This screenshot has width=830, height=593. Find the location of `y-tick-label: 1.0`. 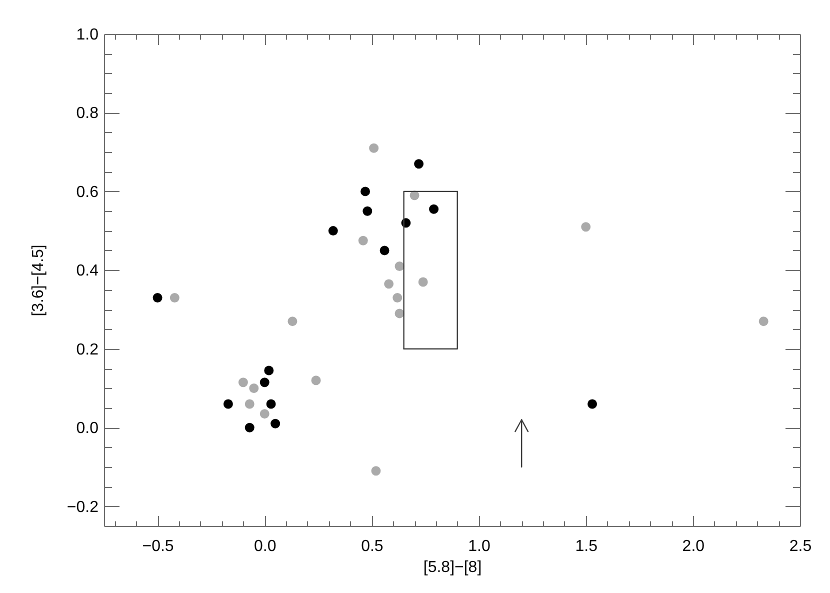

y-tick-label: 1.0 is located at coordinates (87, 35).